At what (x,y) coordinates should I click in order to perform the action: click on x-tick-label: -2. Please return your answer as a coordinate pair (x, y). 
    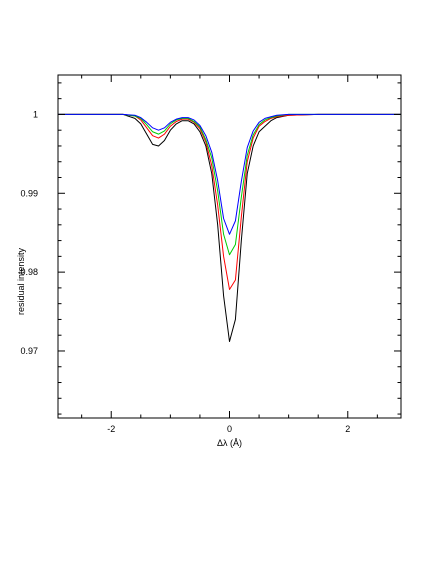
    Looking at the image, I should click on (111, 429).